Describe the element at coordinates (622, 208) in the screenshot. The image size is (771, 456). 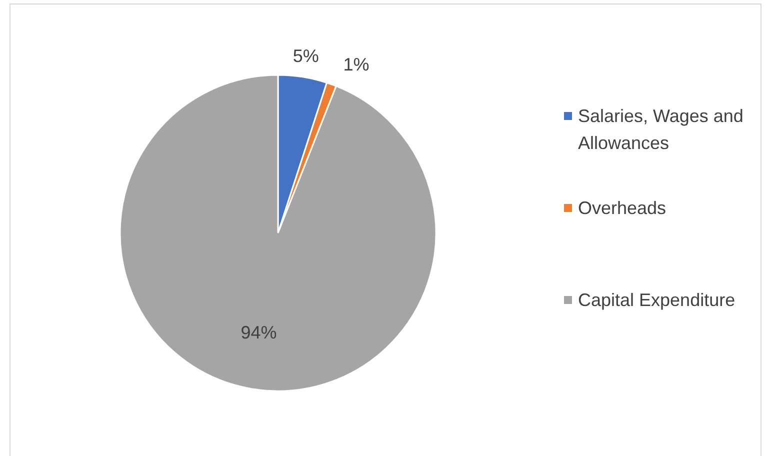
I see `legend-label: Overheads` at that location.